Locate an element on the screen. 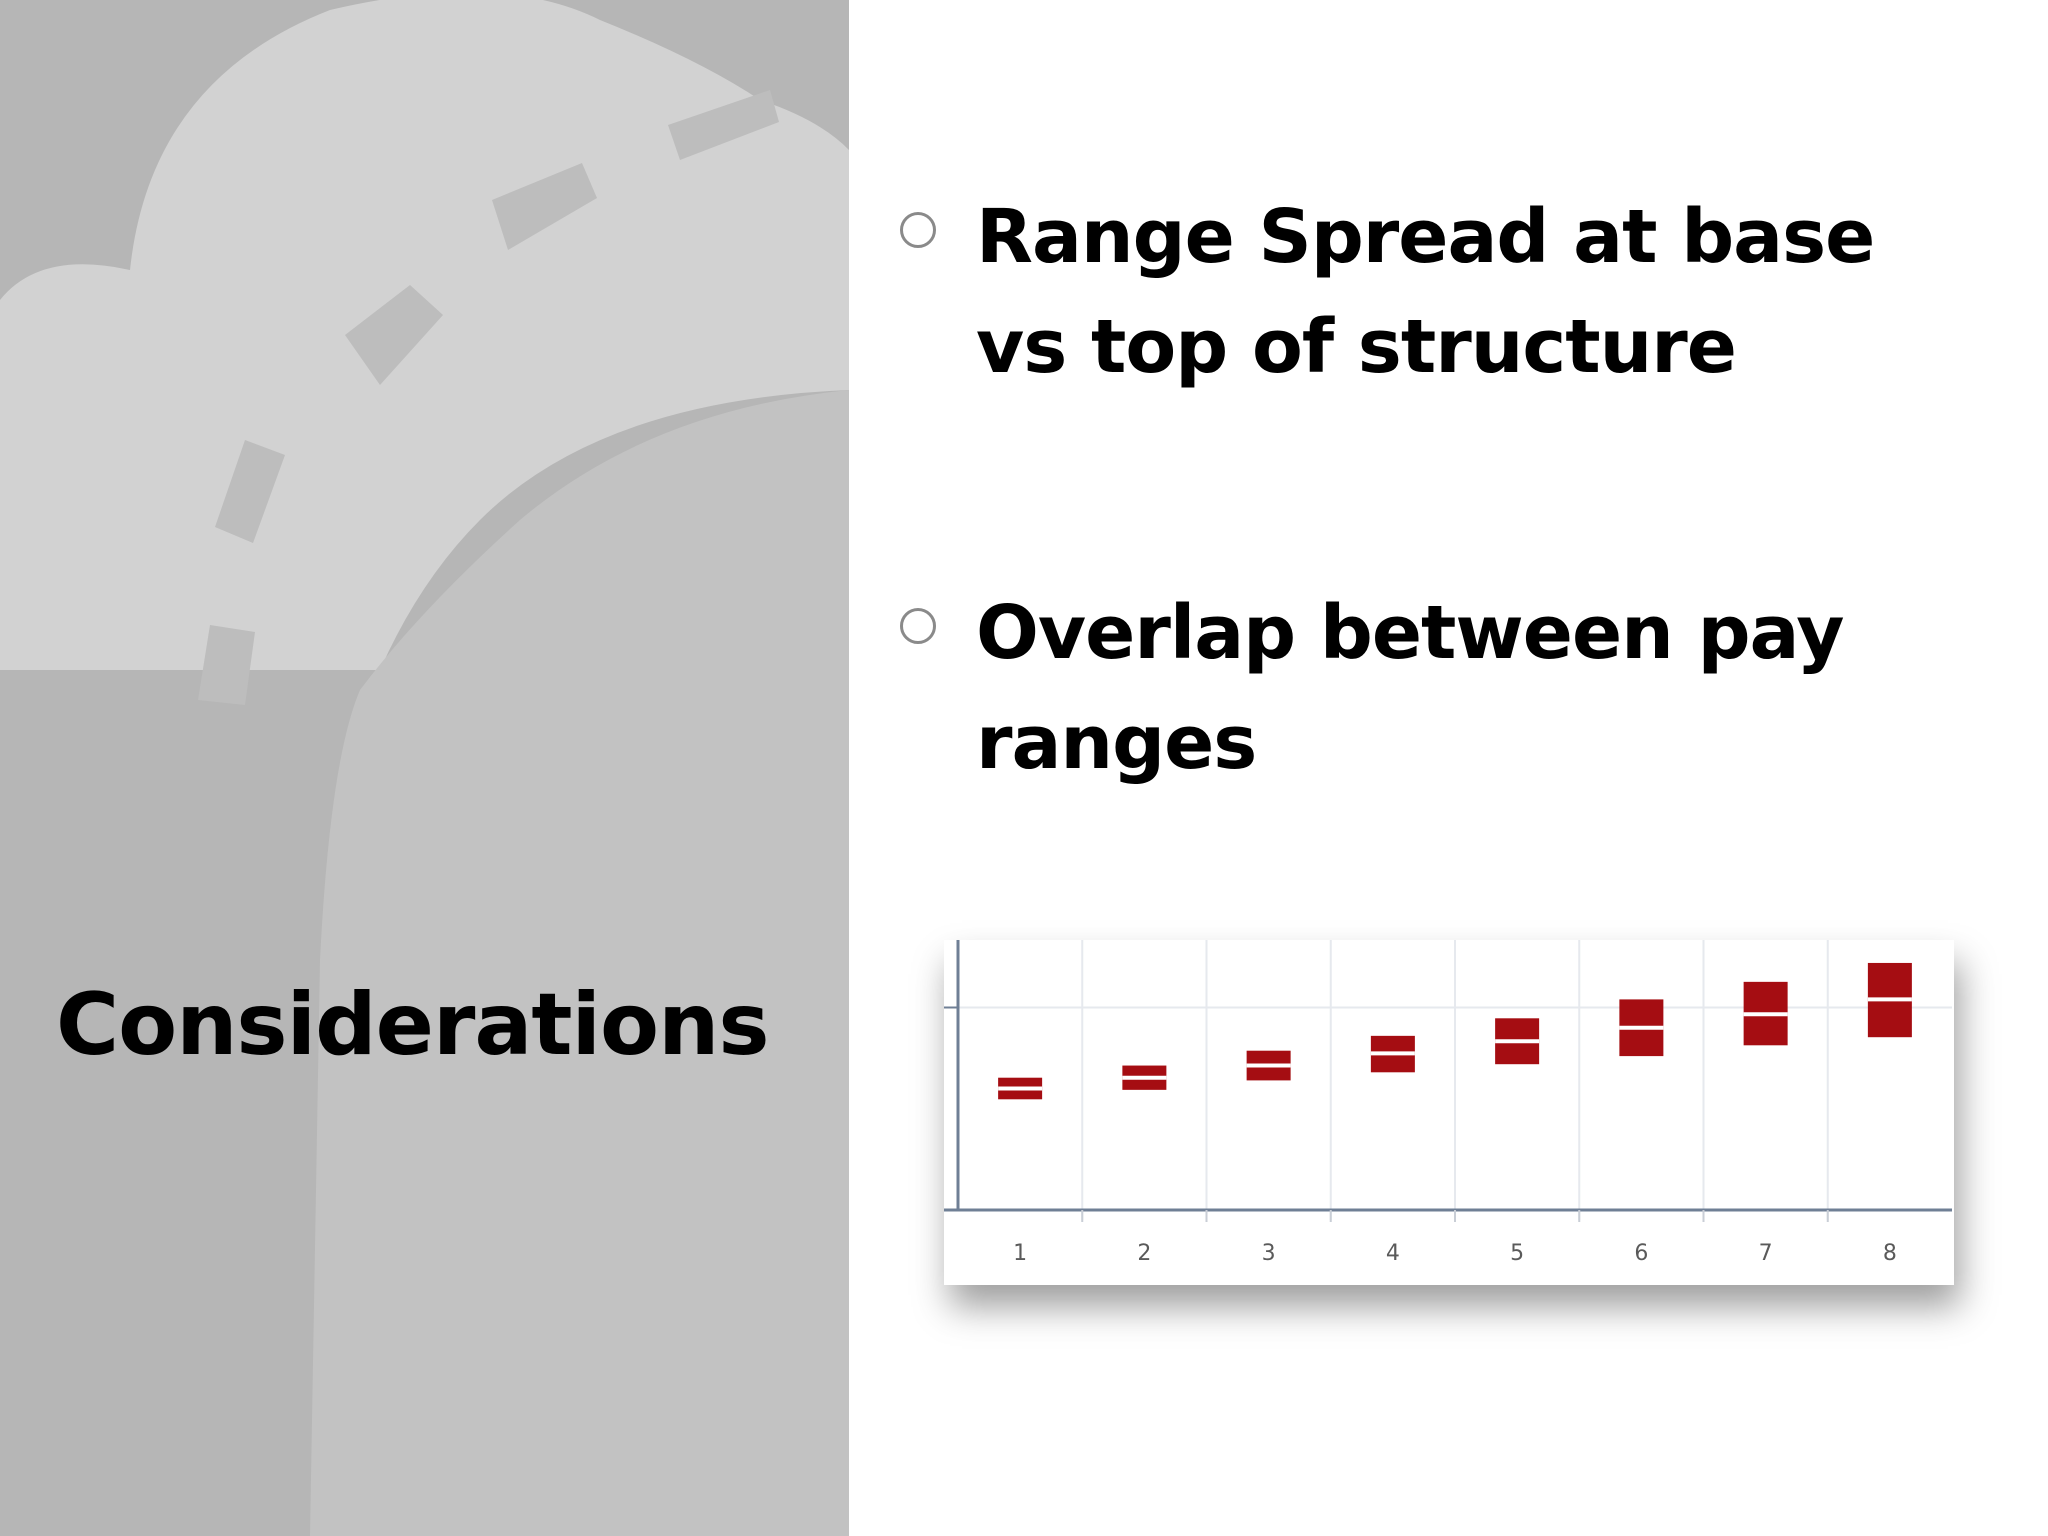  chart-axes is located at coordinates (1448, 1081).